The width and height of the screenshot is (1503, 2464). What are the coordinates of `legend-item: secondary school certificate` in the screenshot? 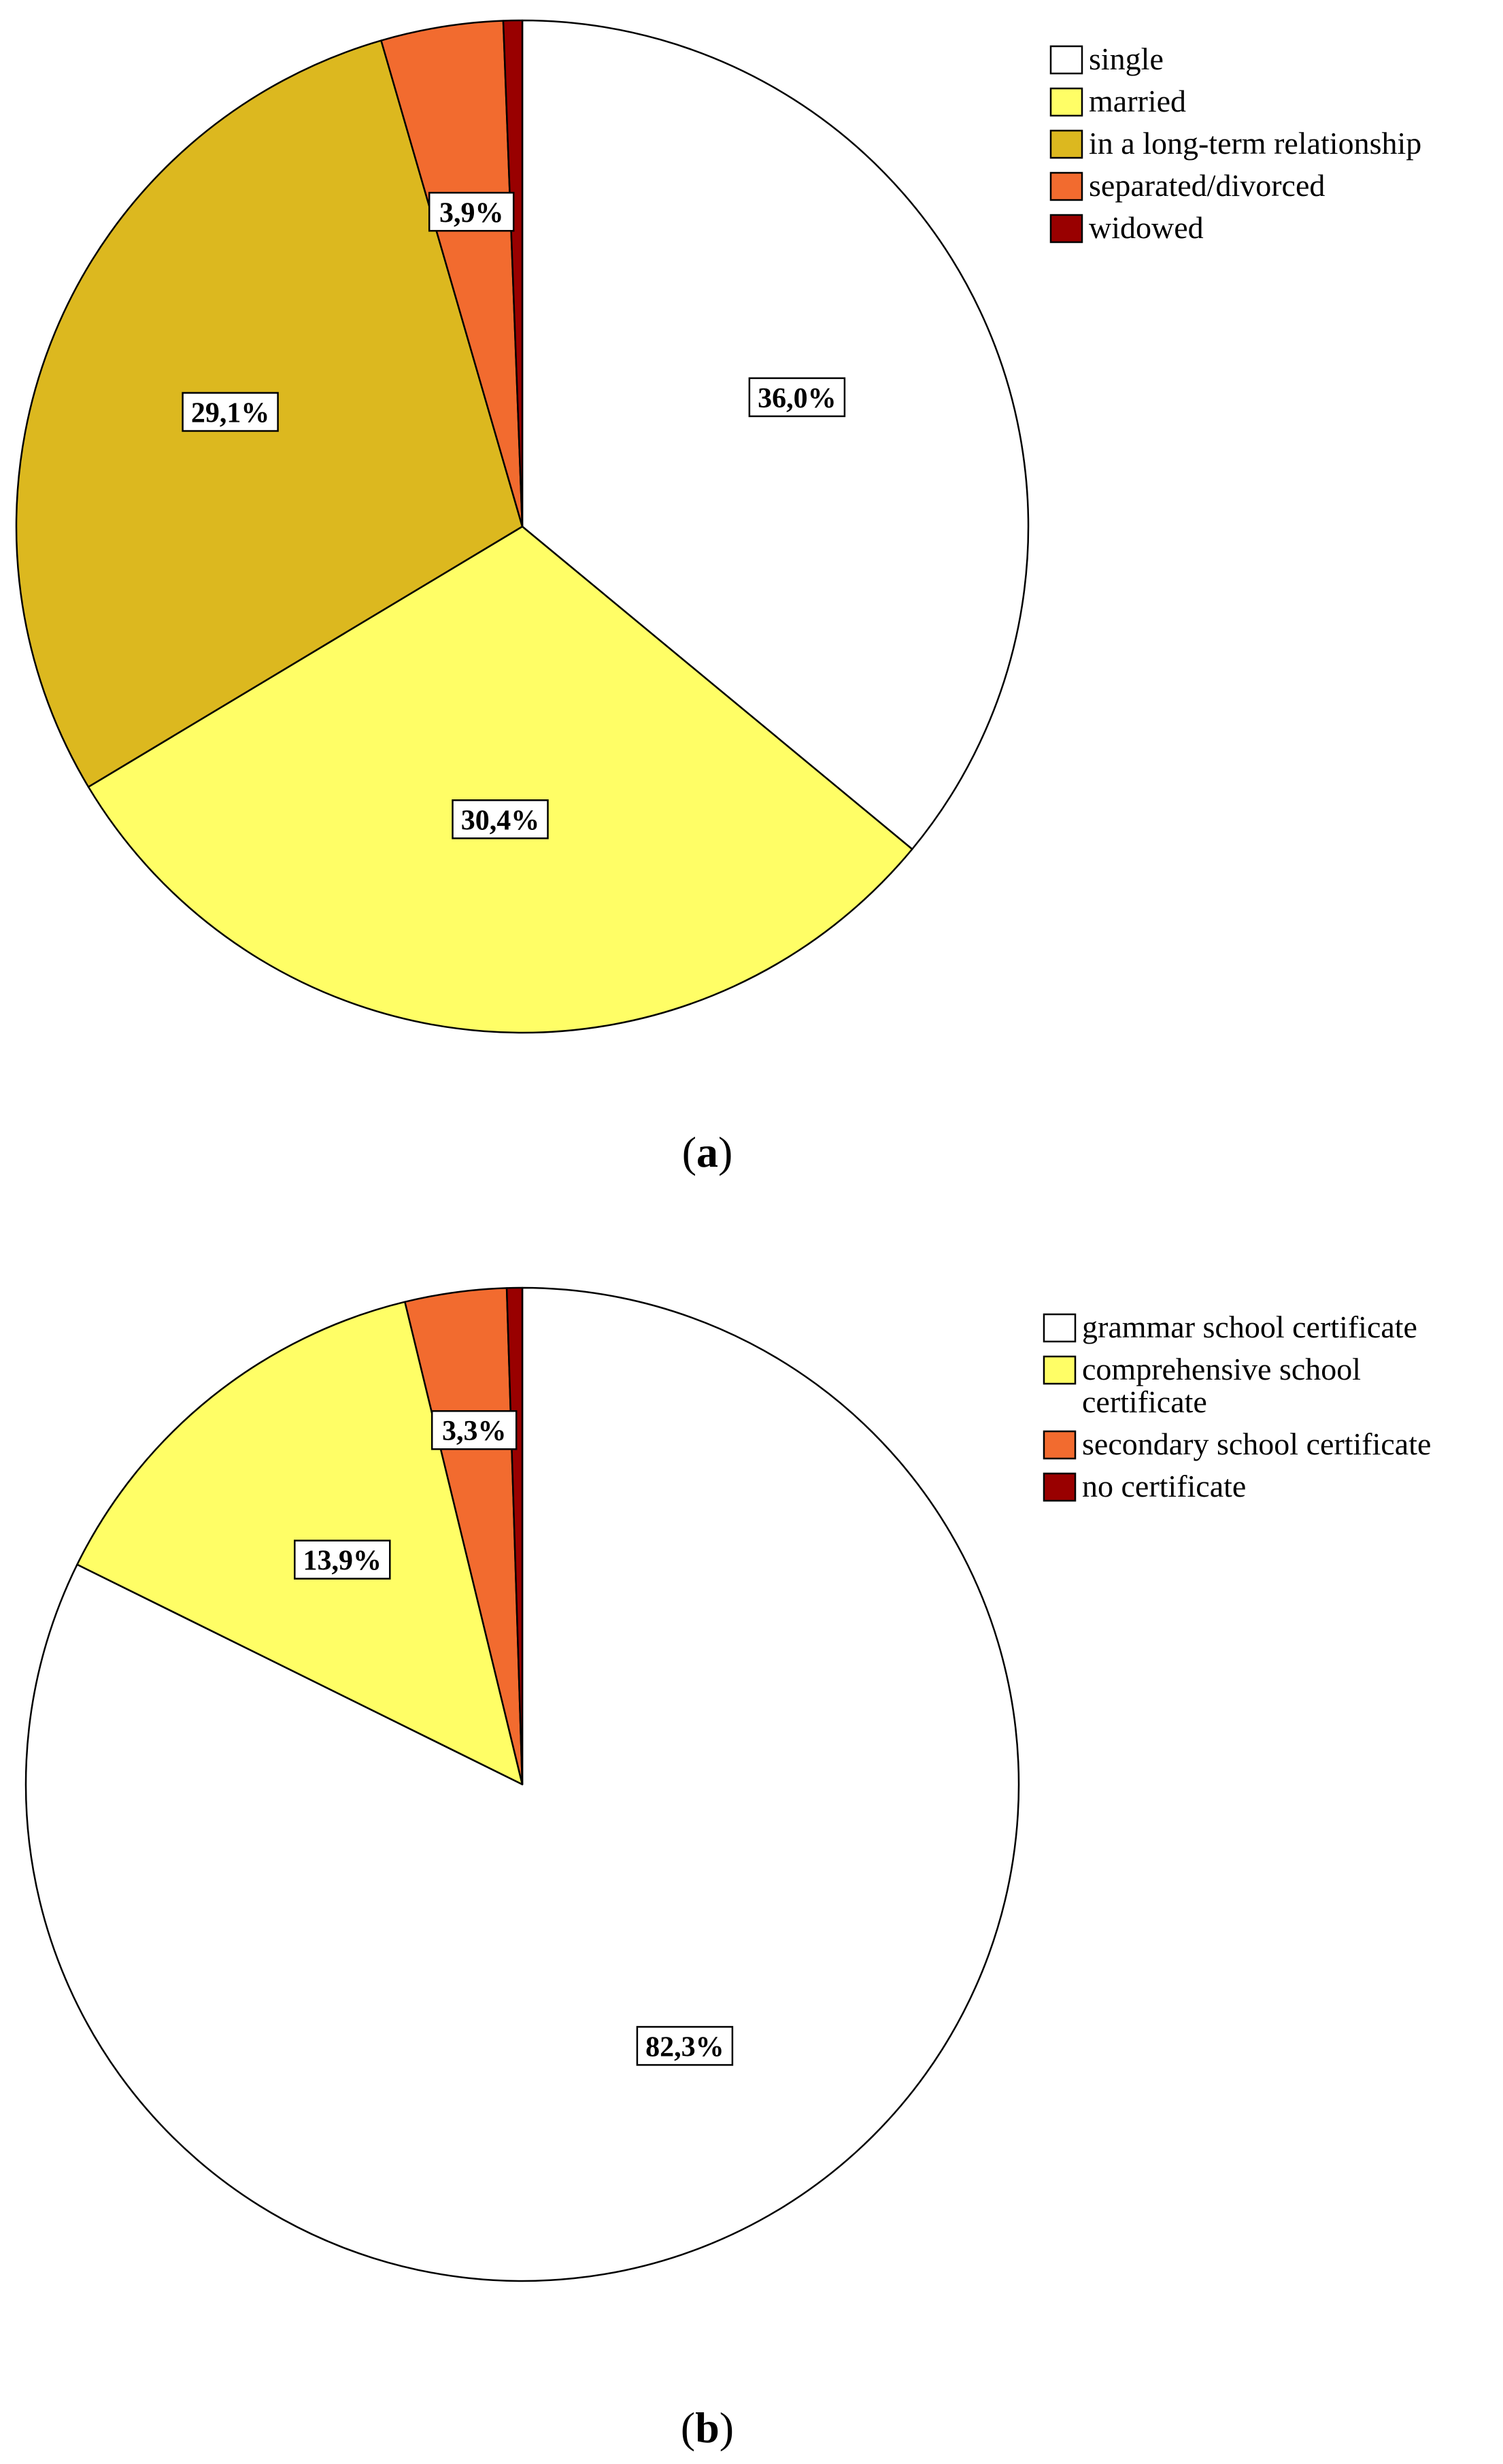 It's located at (1237, 1444).